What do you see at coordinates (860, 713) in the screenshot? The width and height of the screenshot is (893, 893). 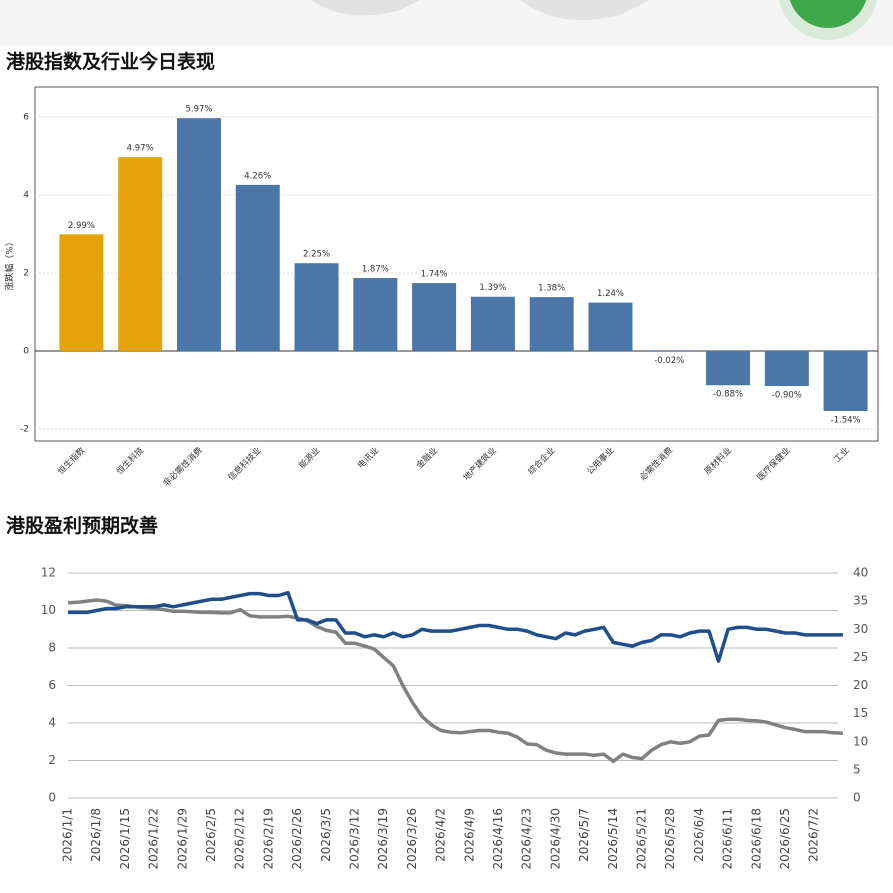 I see `y2-tick-label: 15` at bounding box center [860, 713].